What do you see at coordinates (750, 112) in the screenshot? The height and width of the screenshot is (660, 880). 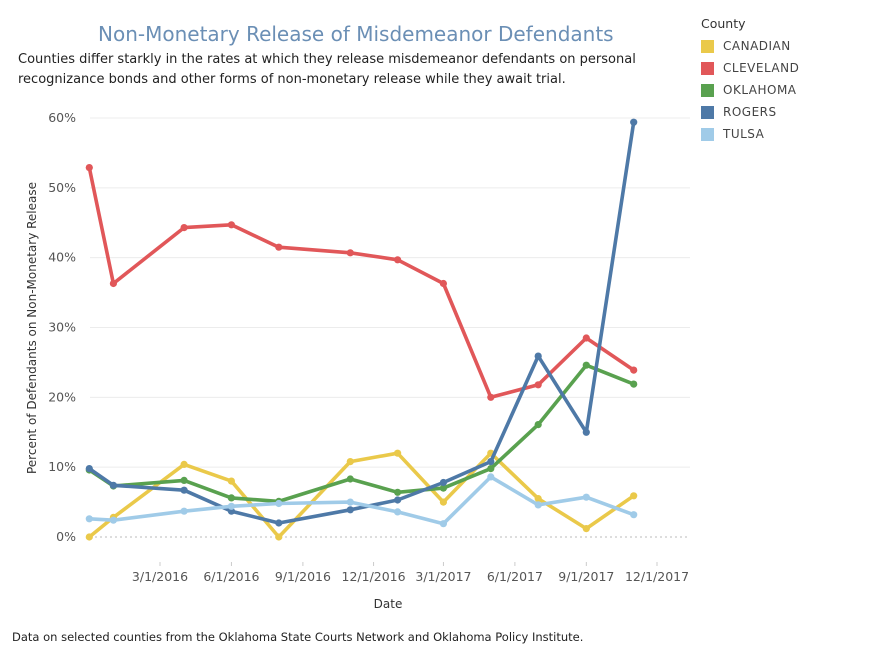 I see `legend-label: ROGERS` at bounding box center [750, 112].